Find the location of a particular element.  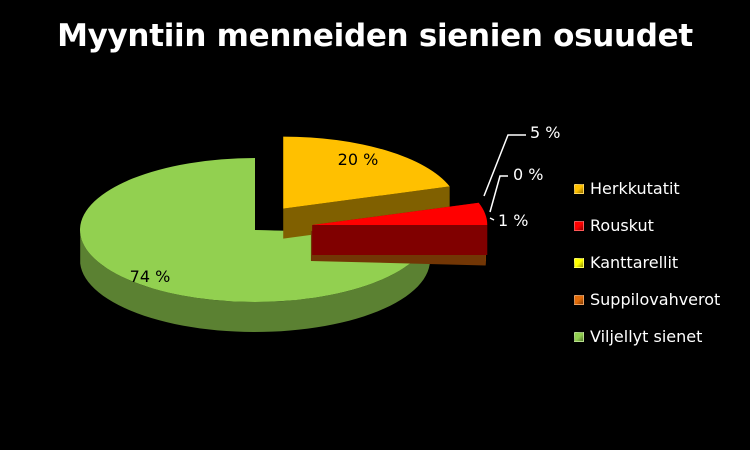

legend-label: Viljellyt sienet is located at coordinates (646, 336).